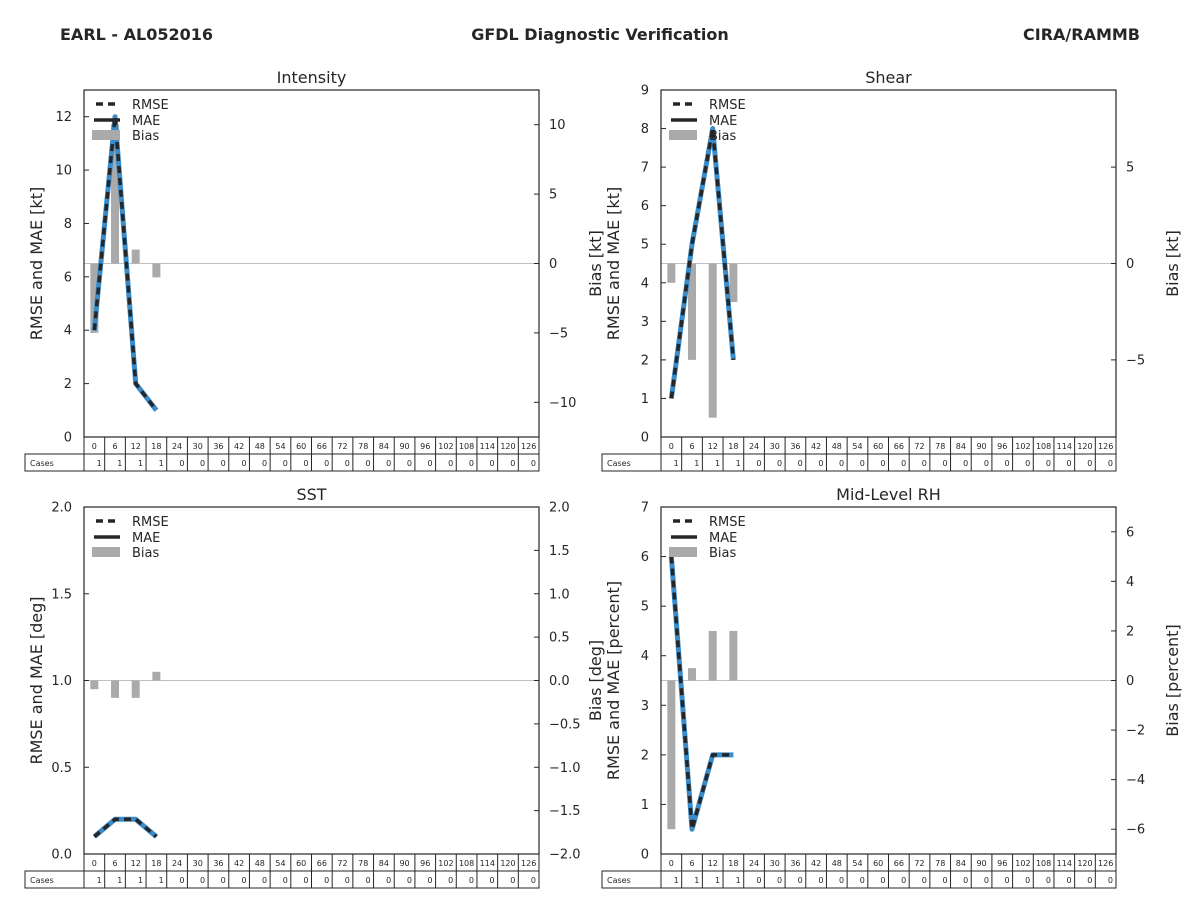 The image size is (1200, 900). Describe the element at coordinates (595, 680) in the screenshot. I see `right-axis-label: Bias [deg]` at that location.